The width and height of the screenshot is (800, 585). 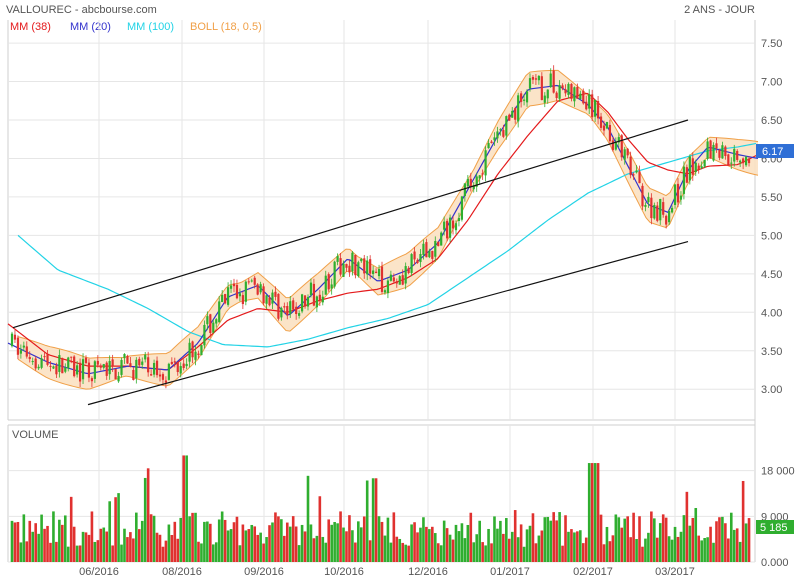 I want to click on legend: MM (38) MM (20) MM (100) BOLL (18, 0.5), so click(x=136, y=27).